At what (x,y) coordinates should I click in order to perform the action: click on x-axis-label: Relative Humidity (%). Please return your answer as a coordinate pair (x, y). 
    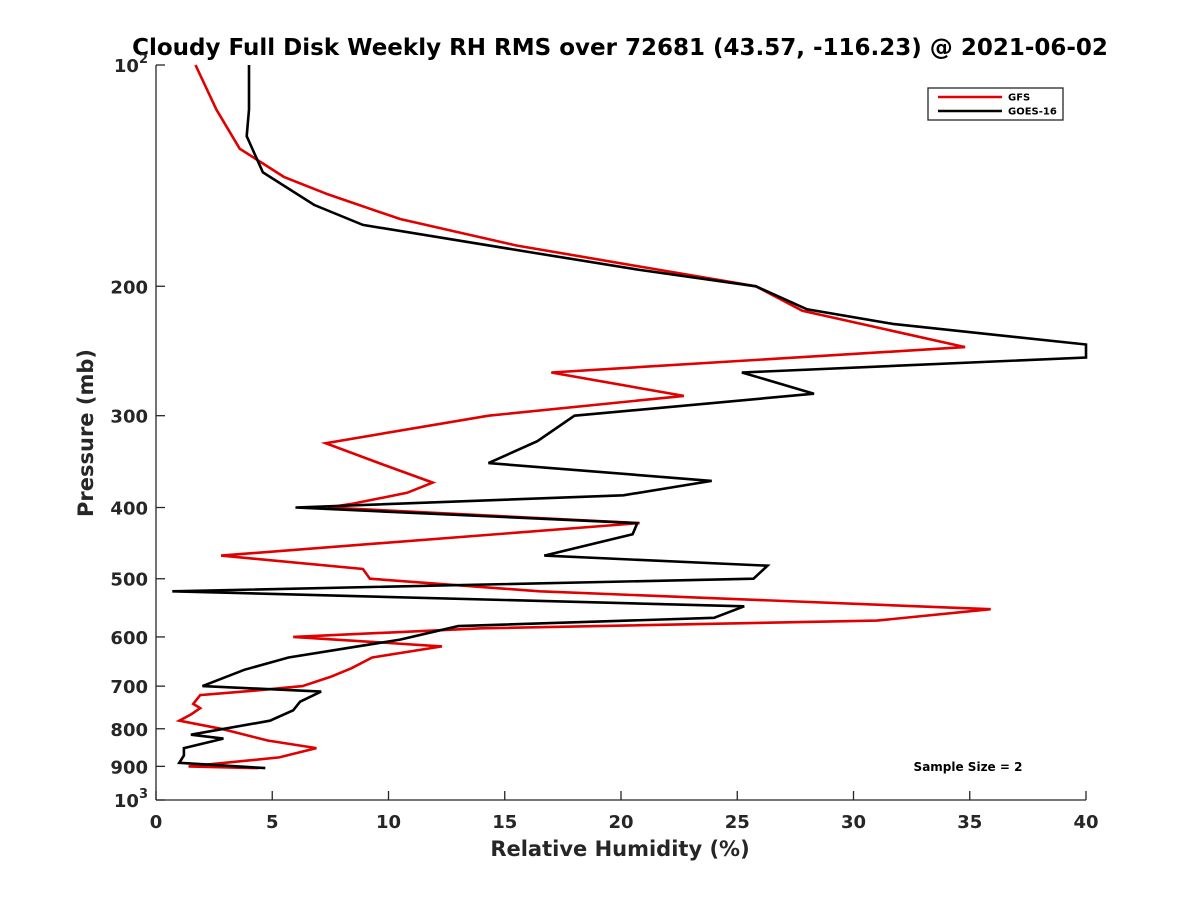
    Looking at the image, I should click on (619, 849).